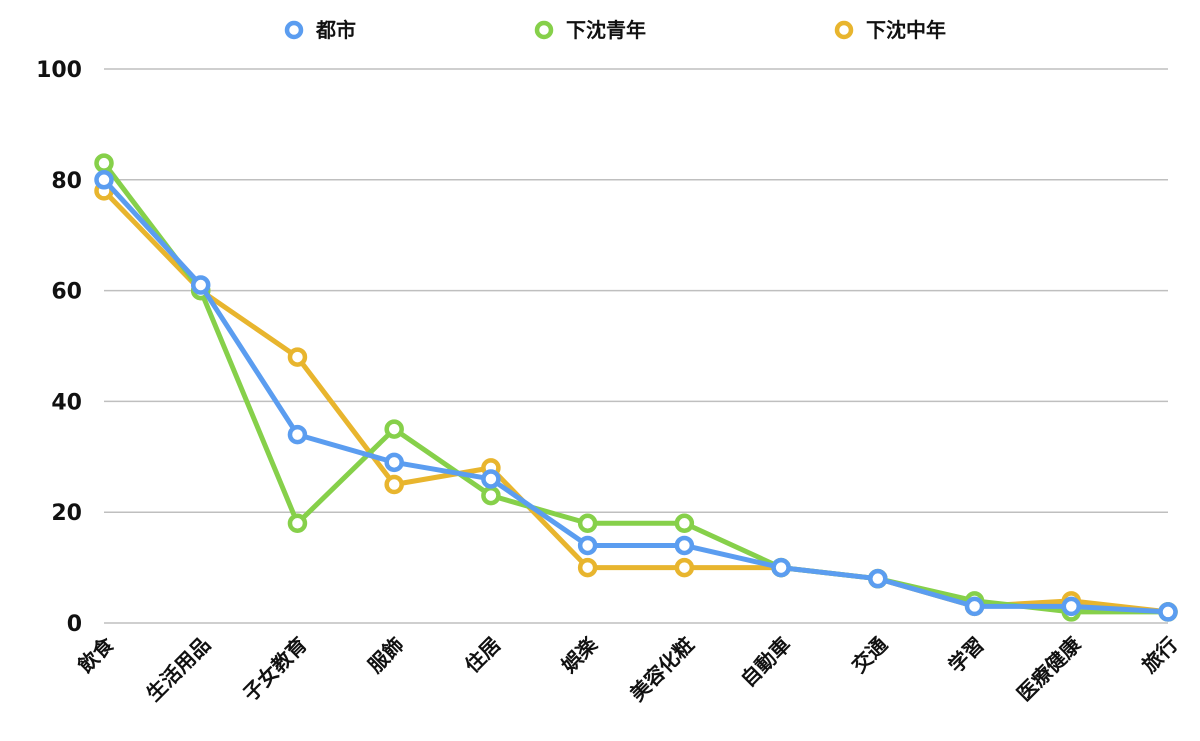 The image size is (1200, 741). Describe the element at coordinates (66, 292) in the screenshot. I see `y-tick-label: 60` at that location.